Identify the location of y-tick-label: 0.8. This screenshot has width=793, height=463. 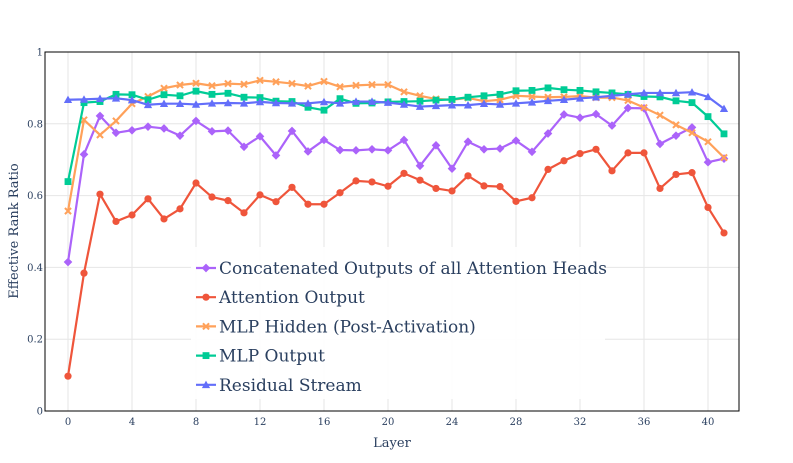
(35, 124).